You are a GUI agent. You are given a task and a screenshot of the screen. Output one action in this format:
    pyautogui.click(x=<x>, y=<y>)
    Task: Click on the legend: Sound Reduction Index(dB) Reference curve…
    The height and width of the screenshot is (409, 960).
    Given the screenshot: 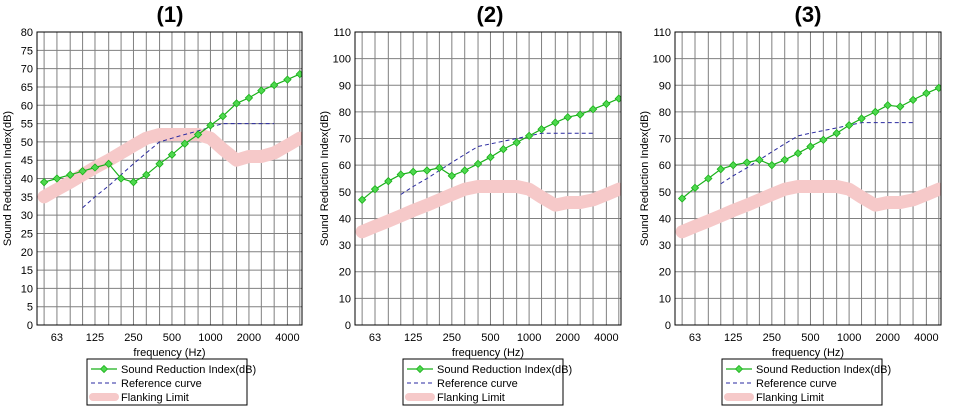 What is the action you would take?
    pyautogui.click(x=806, y=382)
    